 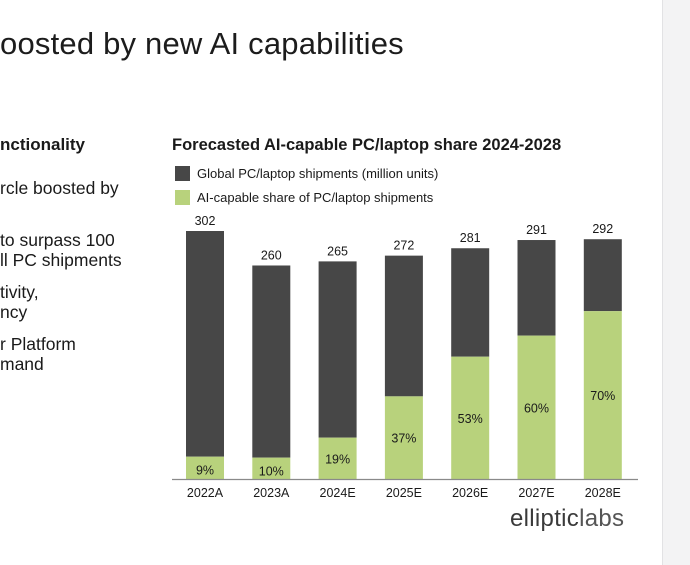 I want to click on total-label-2022A: 302, so click(x=205, y=221).